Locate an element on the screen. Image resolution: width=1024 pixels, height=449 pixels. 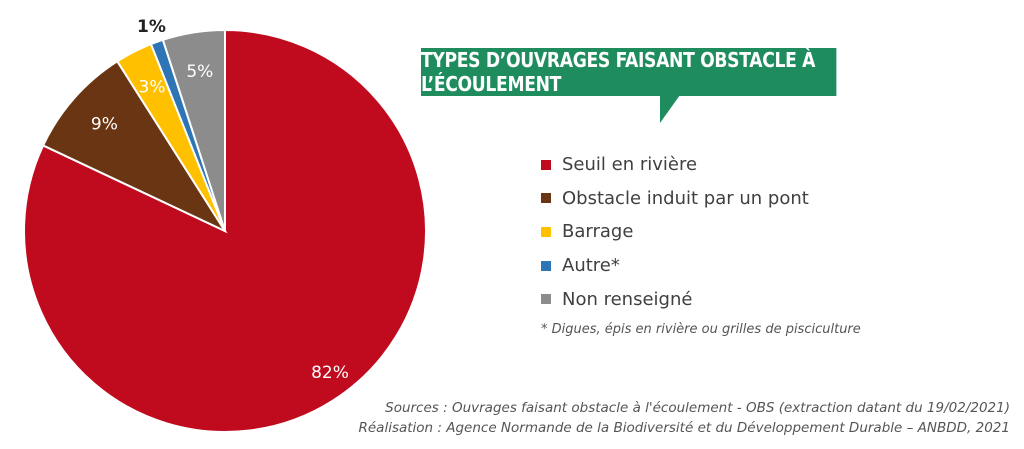
legend-item-barrage: Barrage is located at coordinates (675, 232).